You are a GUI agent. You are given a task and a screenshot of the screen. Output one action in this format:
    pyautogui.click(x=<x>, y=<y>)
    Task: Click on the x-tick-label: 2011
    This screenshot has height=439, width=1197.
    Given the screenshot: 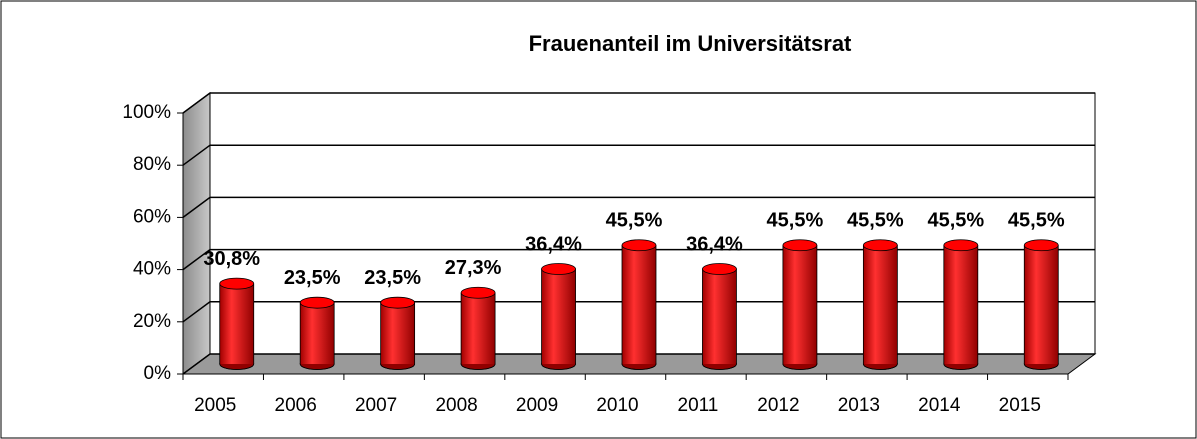 What is the action you would take?
    pyautogui.click(x=698, y=405)
    